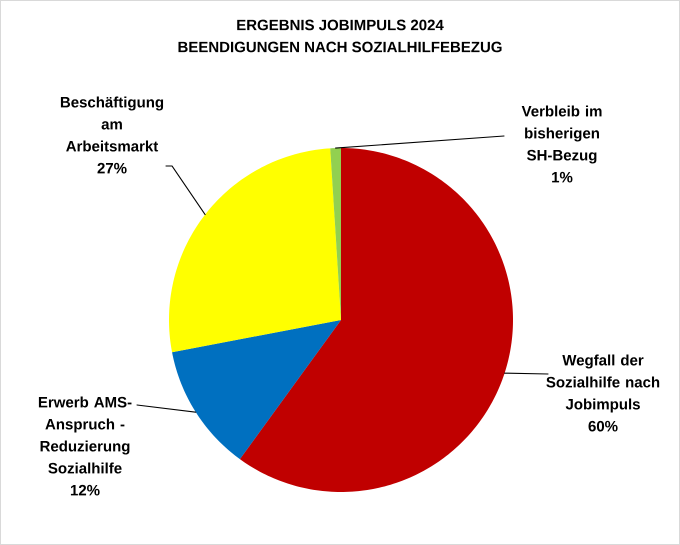 This screenshot has height=545, width=680. Describe the element at coordinates (603, 383) in the screenshot. I see `slice-label: Wegfall der Sozialhilfe nach Jobimpuls` at that location.